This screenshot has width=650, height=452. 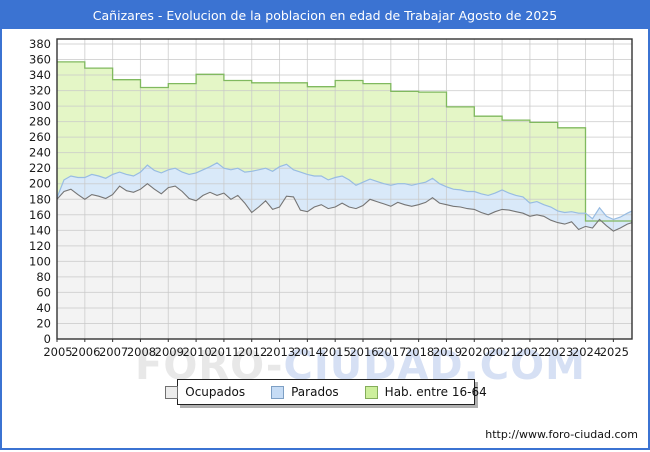 I want to click on svg-text: 2019, so click(x=447, y=352).